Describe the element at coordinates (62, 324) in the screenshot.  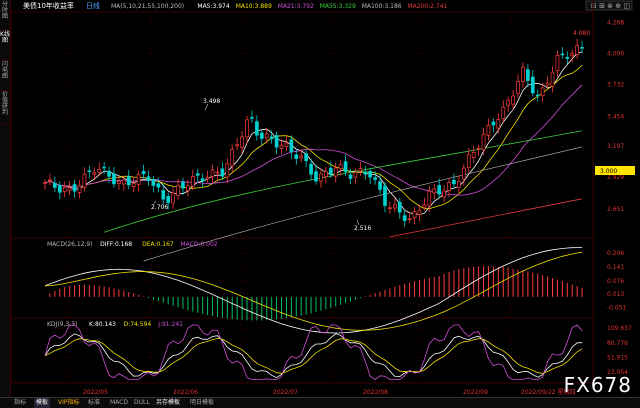
I see `kdj-legend-item-0: KDJ(9,3,3)` at that location.